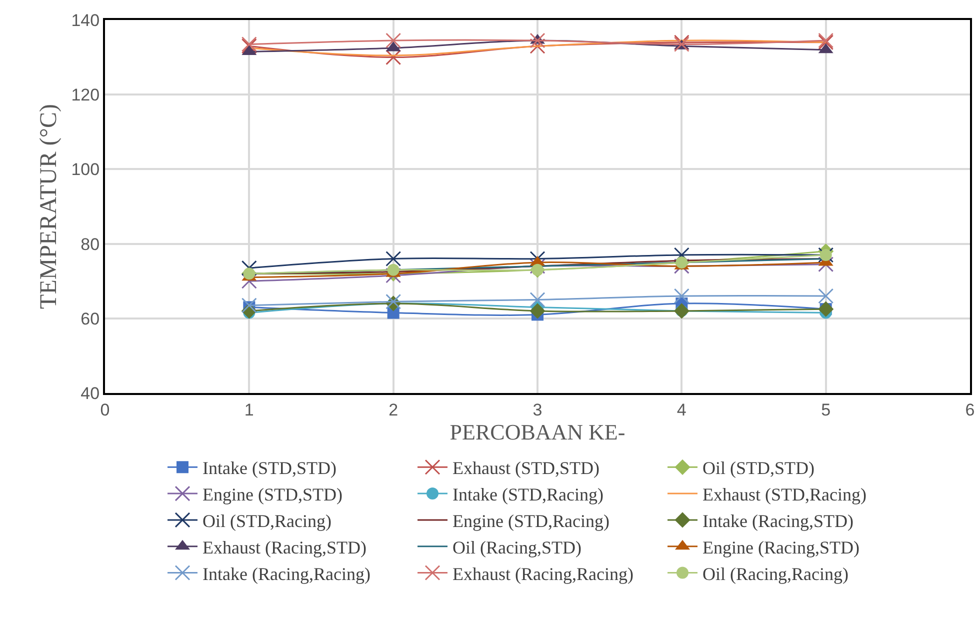 The image size is (977, 624). Describe the element at coordinates (249, 410) in the screenshot. I see `x-tick-label: 1` at that location.